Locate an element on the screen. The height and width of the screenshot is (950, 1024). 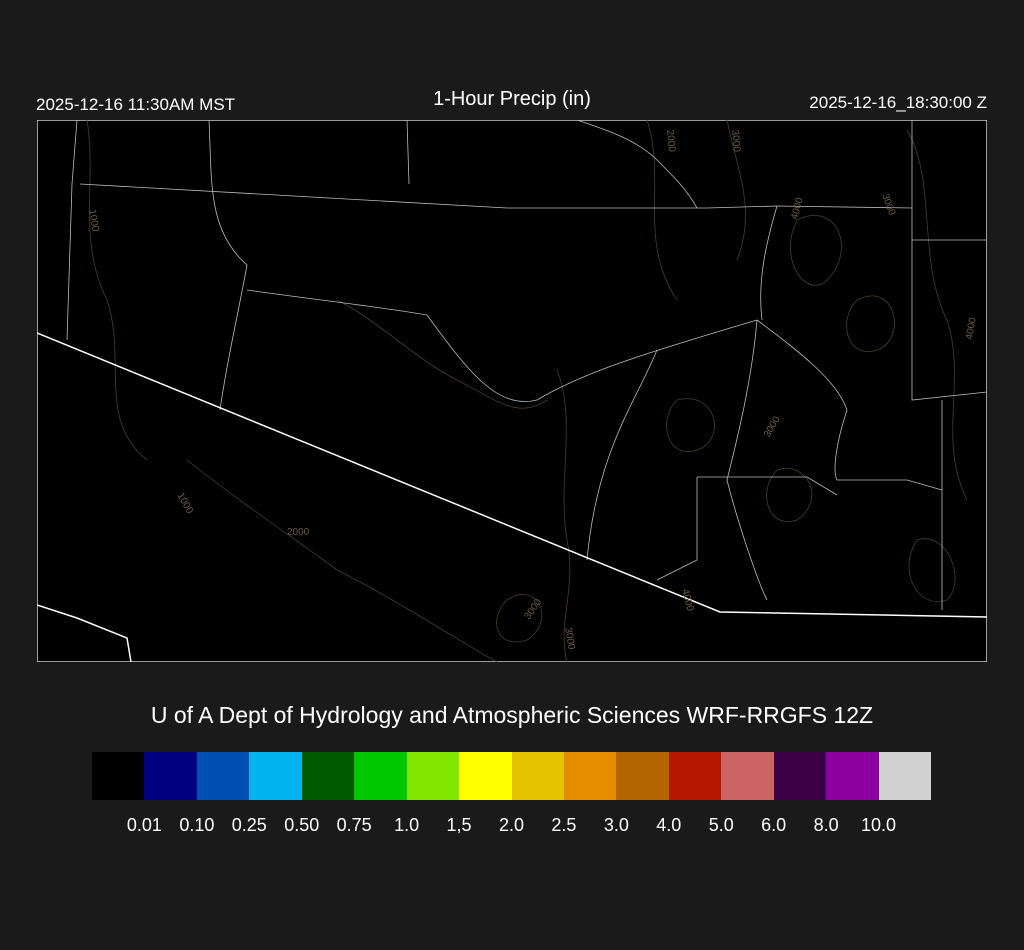
colorbar-label: 8.0 is located at coordinates (826, 825).